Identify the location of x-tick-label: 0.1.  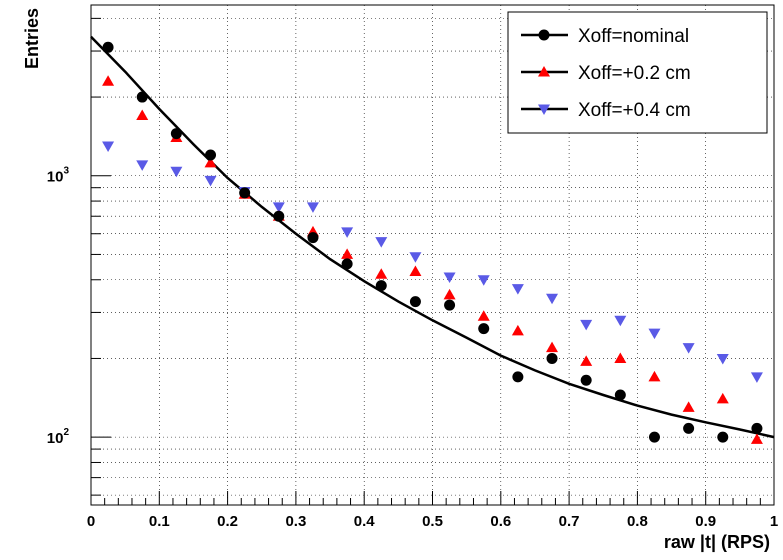
(159, 521).